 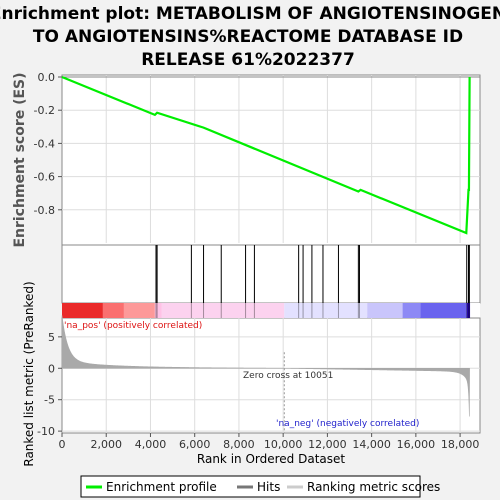 What do you see at coordinates (106, 444) in the screenshot?
I see `x-tick-label: 2,000` at bounding box center [106, 444].